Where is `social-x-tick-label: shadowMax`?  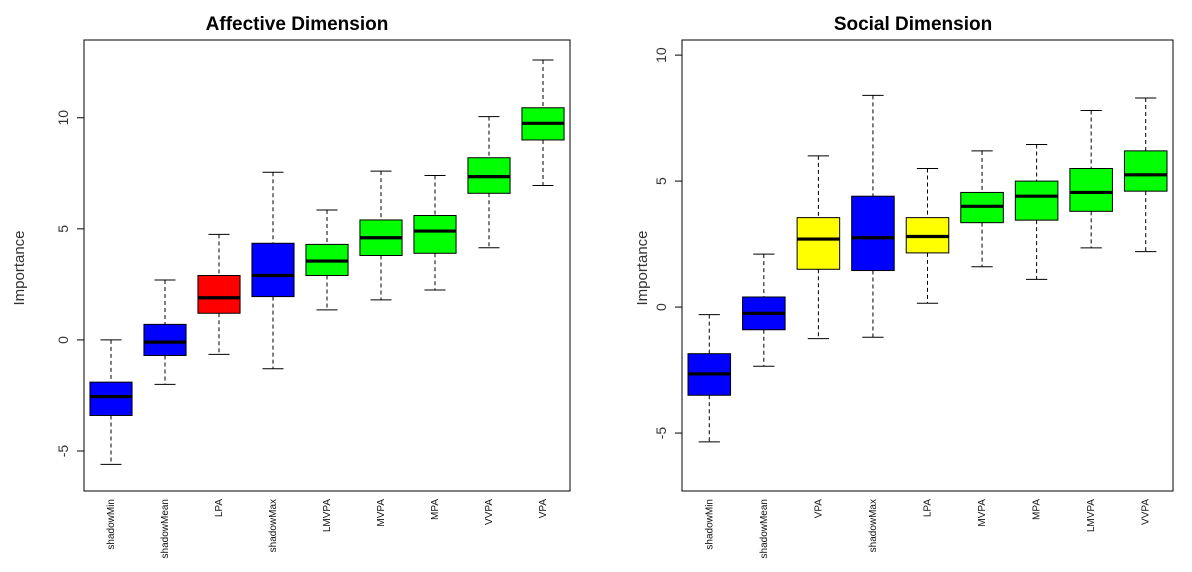
social-x-tick-label: shadowMax is located at coordinates (873, 525).